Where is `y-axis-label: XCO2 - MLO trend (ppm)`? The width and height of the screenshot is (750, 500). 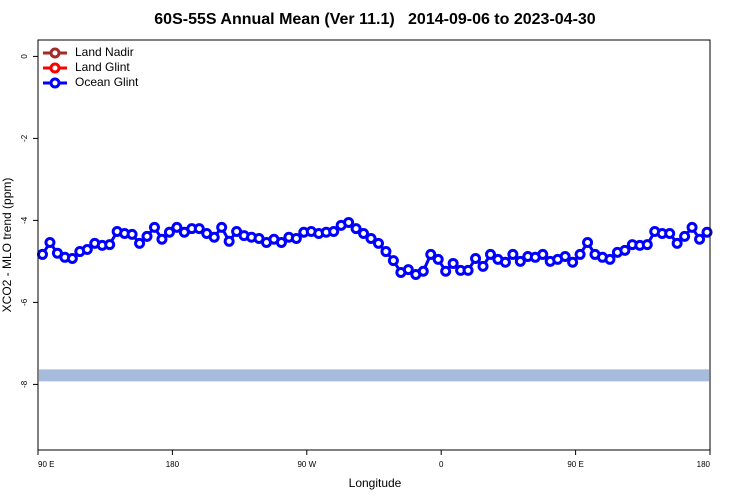 y-axis-label: XCO2 - MLO trend (ppm) is located at coordinates (7, 245).